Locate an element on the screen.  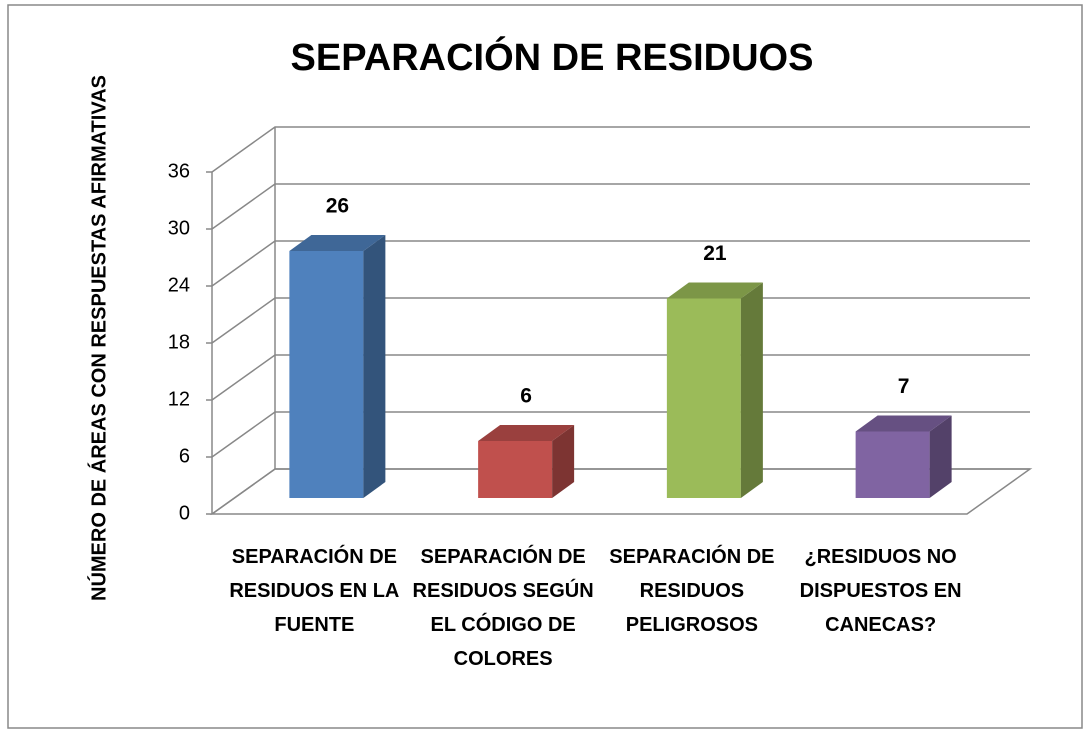
chart-title: SEPARACIÓN DE RESIDUOS is located at coordinates (552, 57).